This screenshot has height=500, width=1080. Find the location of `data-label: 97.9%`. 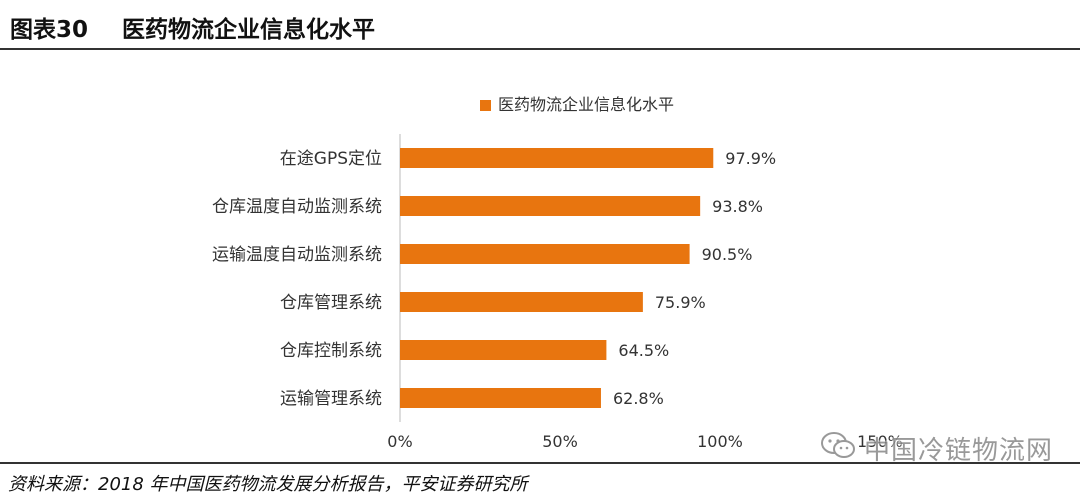

data-label: 97.9% is located at coordinates (750, 158).